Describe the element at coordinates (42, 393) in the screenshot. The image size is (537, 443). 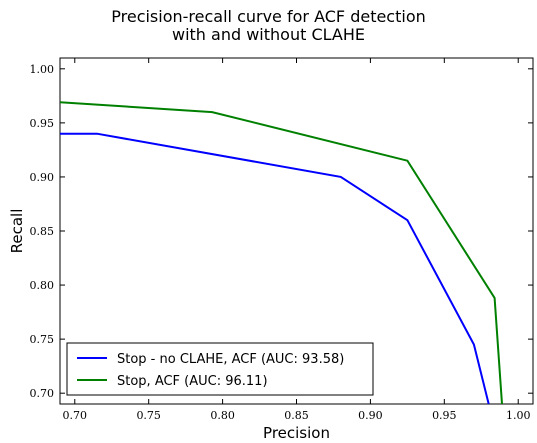
I see `y-tick-label: 0.70` at that location.